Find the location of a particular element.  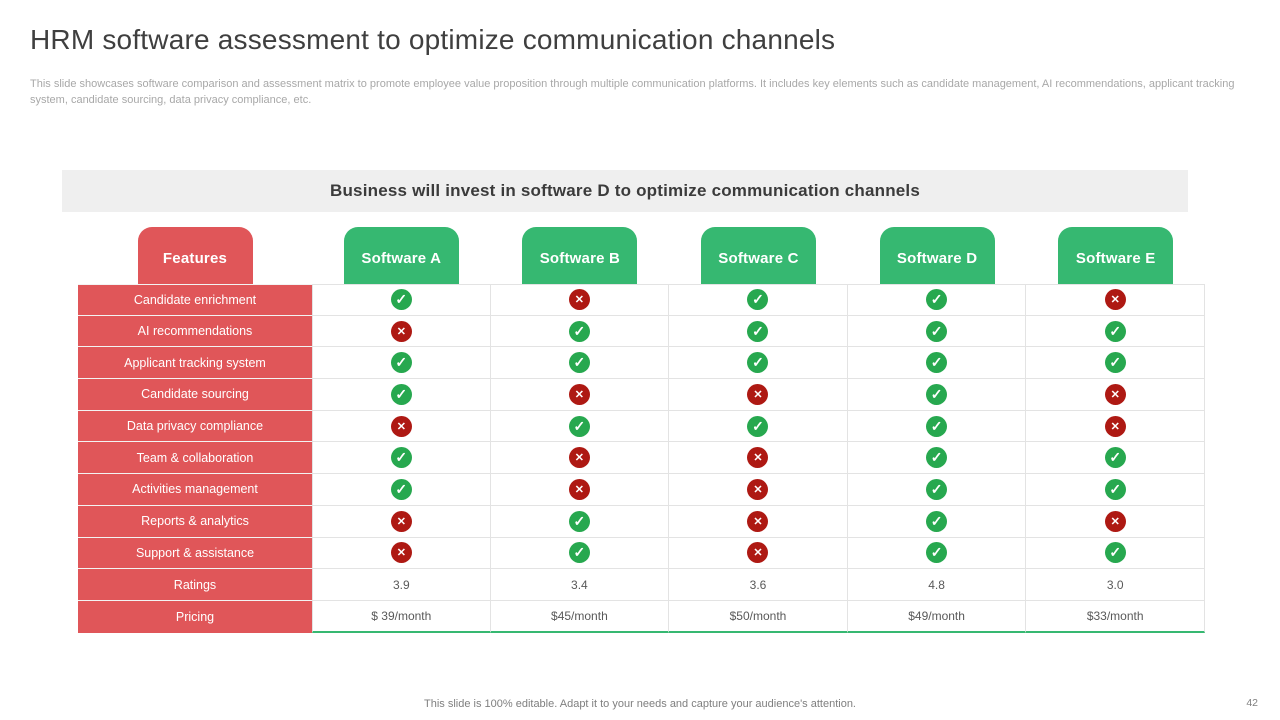

table-row: Candidate enrichment ✓ ✕ ✓ ✓ ✕ is located at coordinates (641, 300).